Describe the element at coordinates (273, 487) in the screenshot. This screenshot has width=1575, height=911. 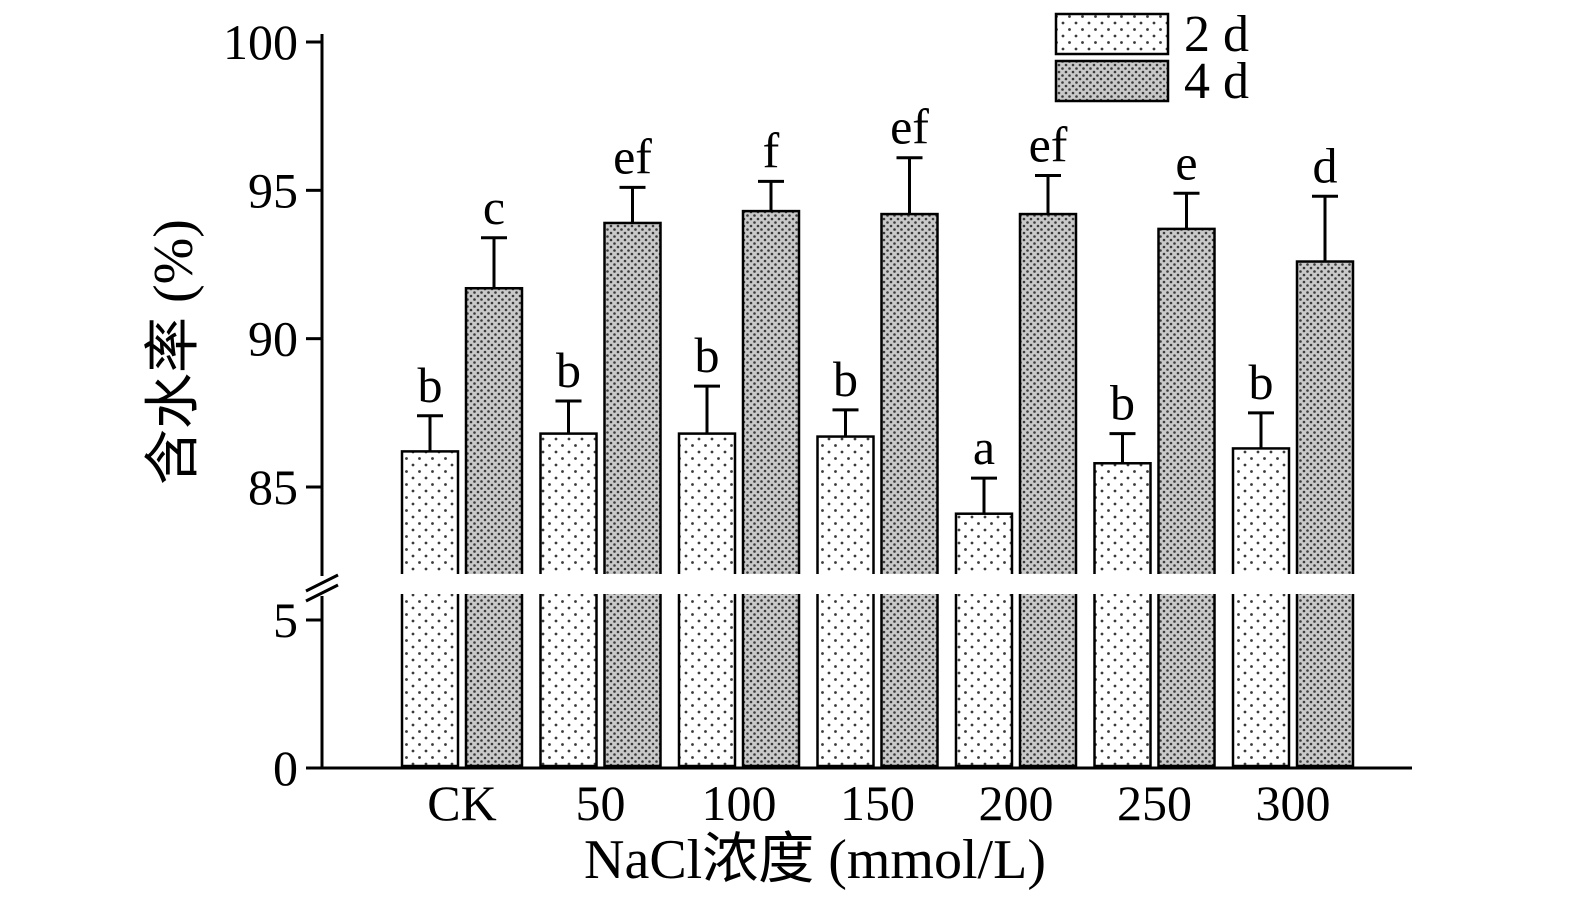
I see `y-tick-label-85: 85` at that location.